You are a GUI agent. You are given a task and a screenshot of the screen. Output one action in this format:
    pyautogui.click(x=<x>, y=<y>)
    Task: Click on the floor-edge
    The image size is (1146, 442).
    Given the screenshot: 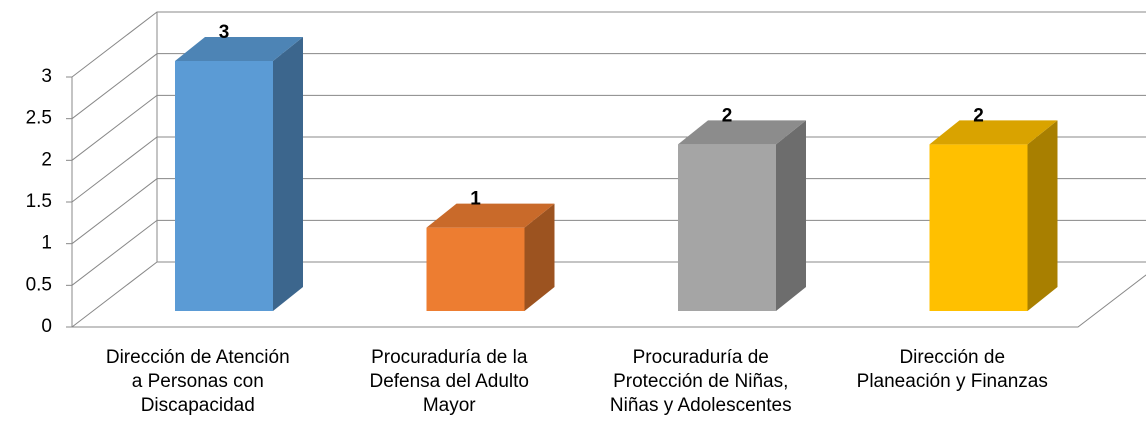 What is the action you would take?
    pyautogui.click(x=609, y=301)
    